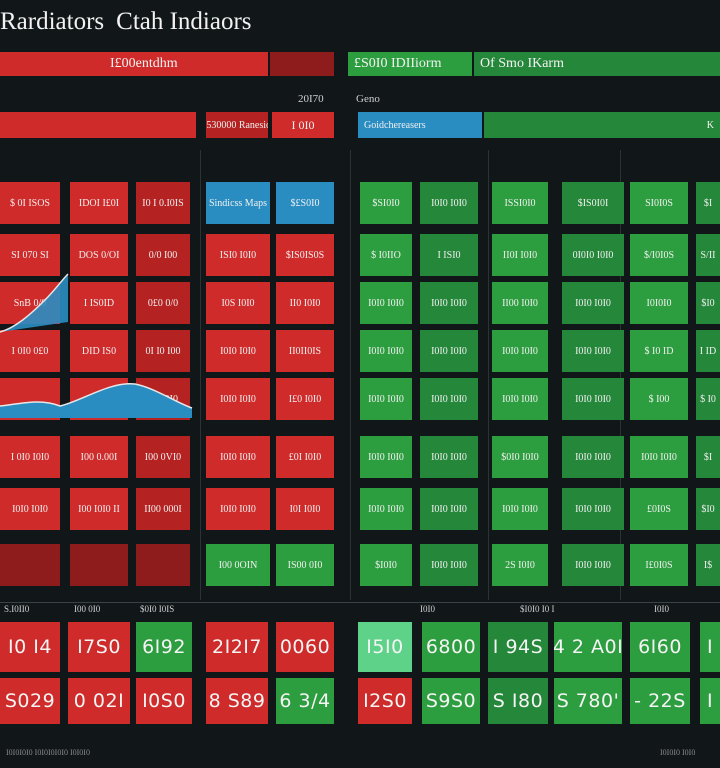 The height and width of the screenshot is (768, 720). What do you see at coordinates (593, 203) in the screenshot?
I see `green-grid-cell: $IS0I0I` at bounding box center [593, 203].